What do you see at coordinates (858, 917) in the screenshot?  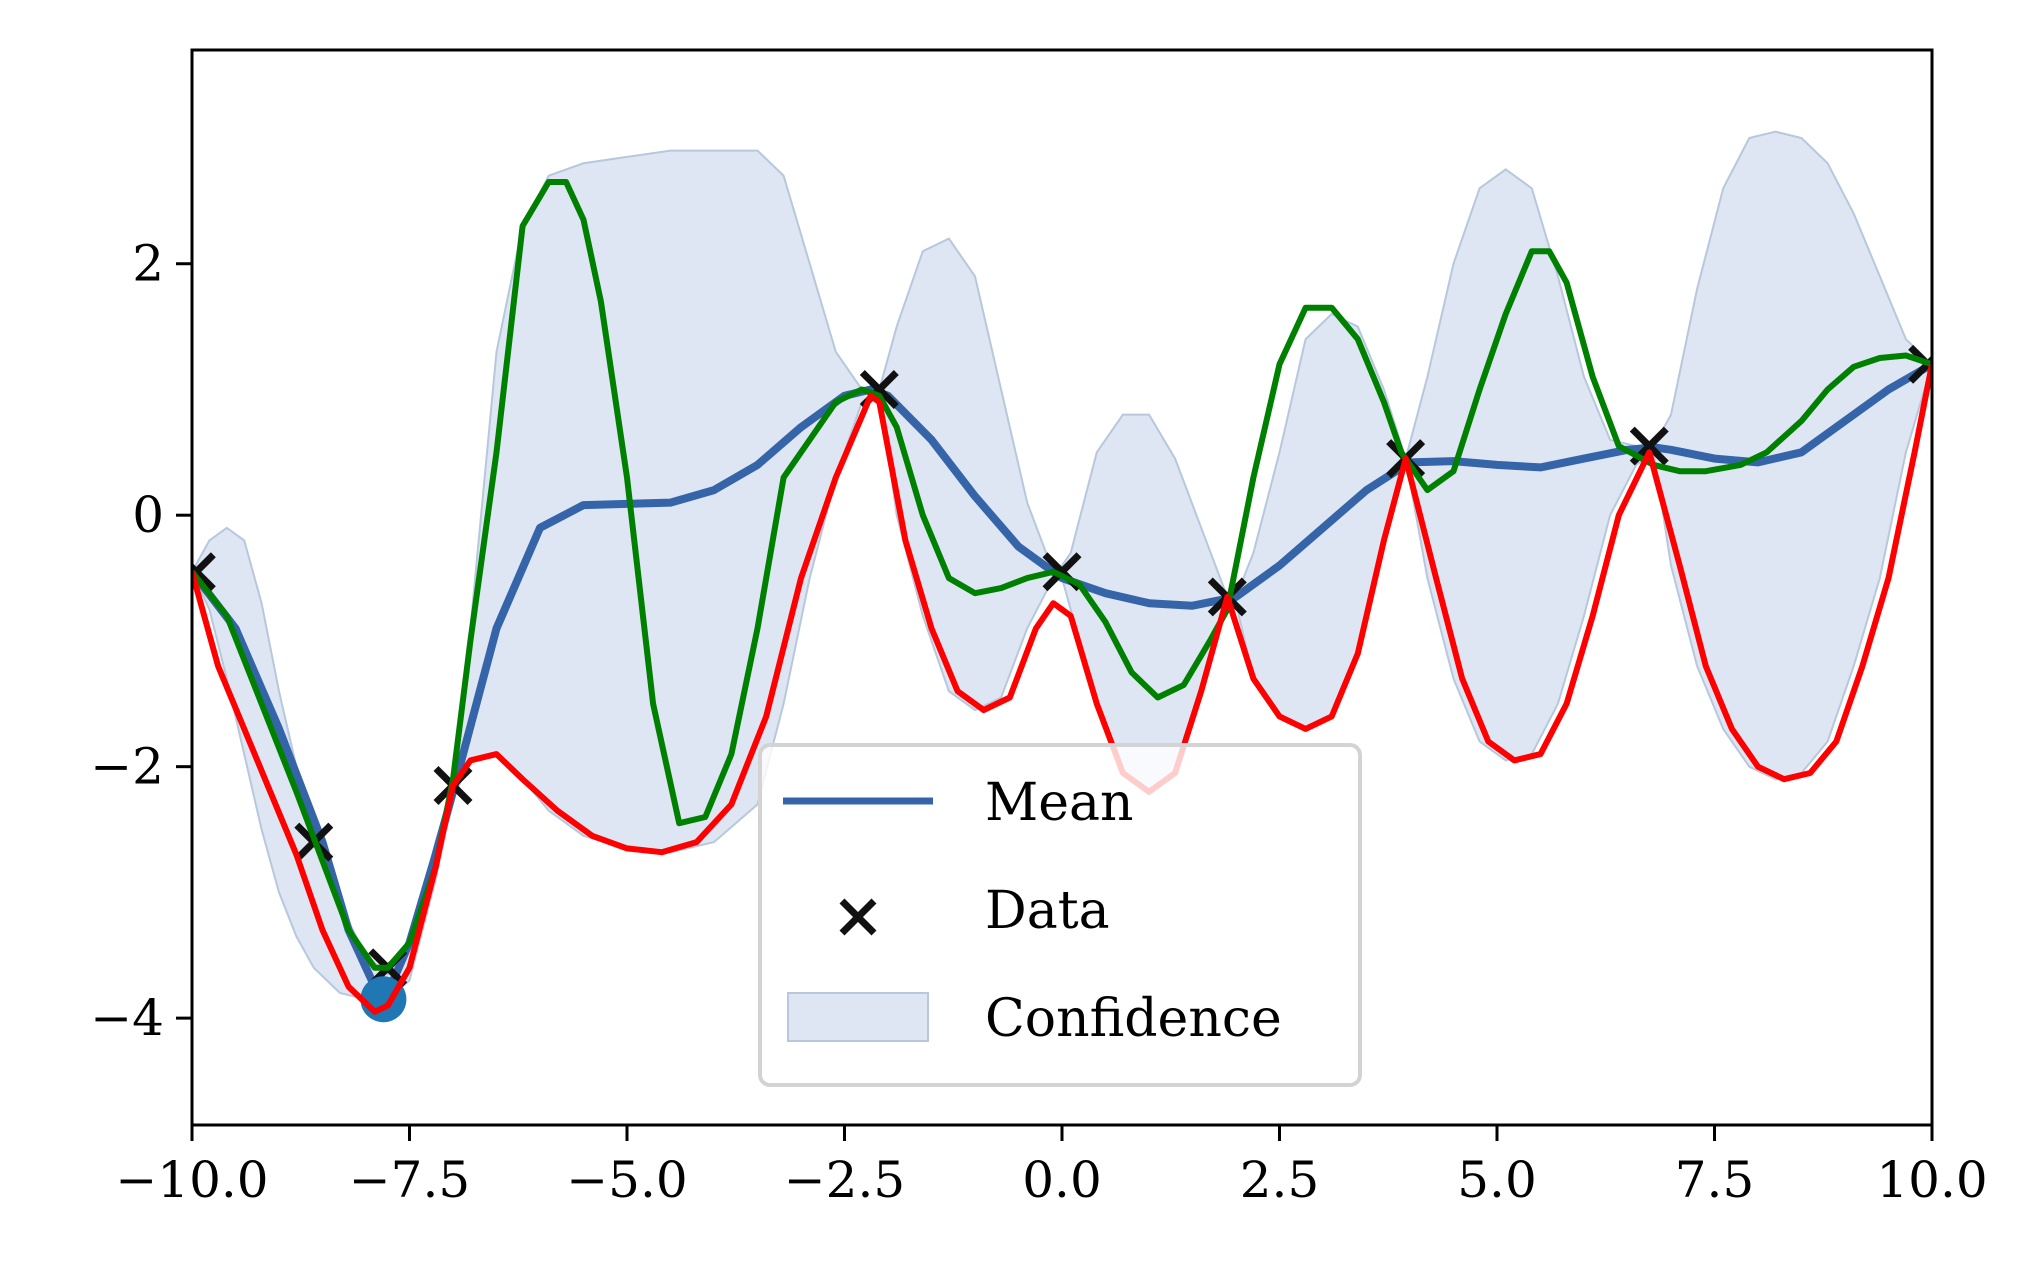 I see `legend-data-marker` at bounding box center [858, 917].